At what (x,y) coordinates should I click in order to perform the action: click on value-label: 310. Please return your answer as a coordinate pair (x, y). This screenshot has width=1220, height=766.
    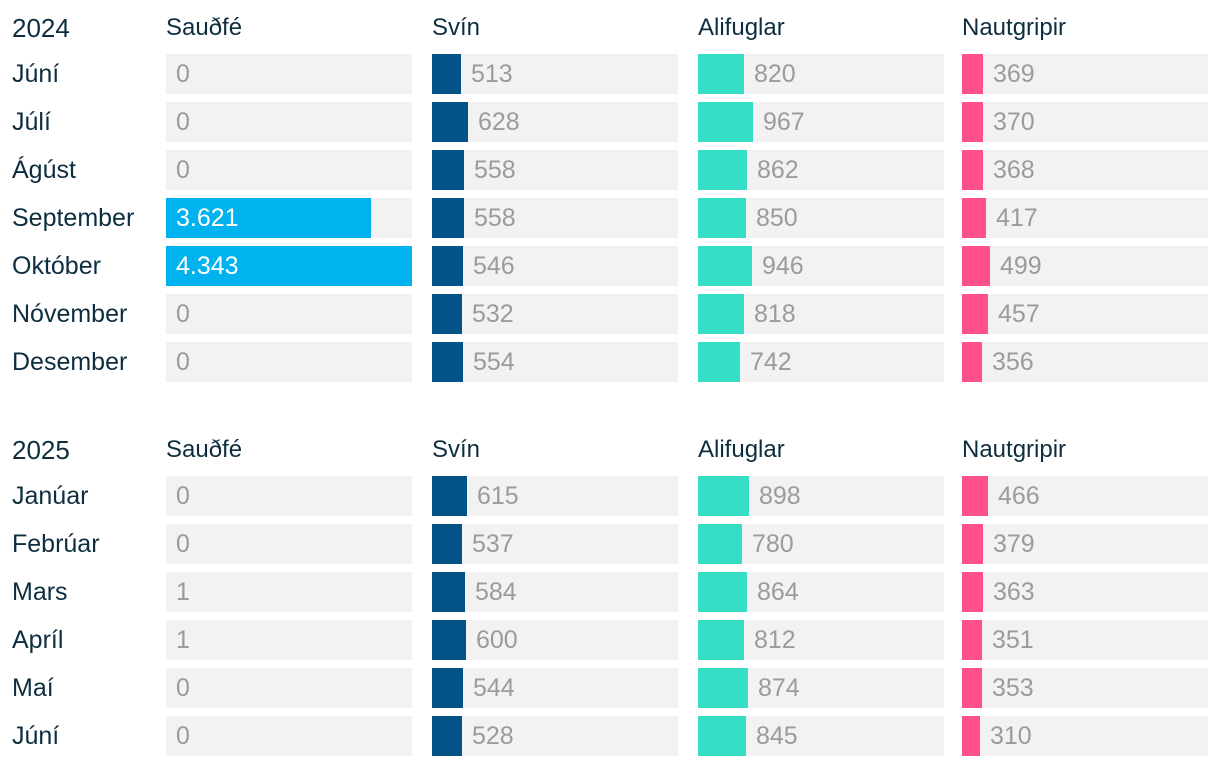
    Looking at the image, I should click on (1011, 735).